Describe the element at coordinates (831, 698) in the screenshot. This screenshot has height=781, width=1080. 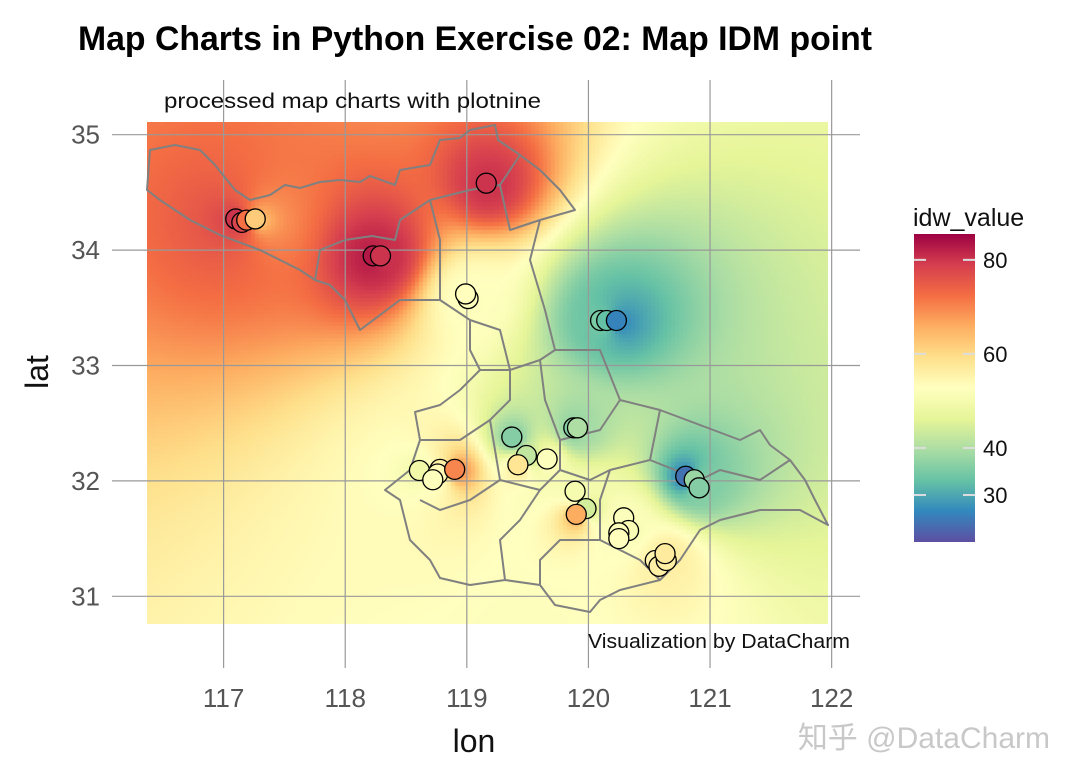
I see `x-tick-label: 122` at that location.